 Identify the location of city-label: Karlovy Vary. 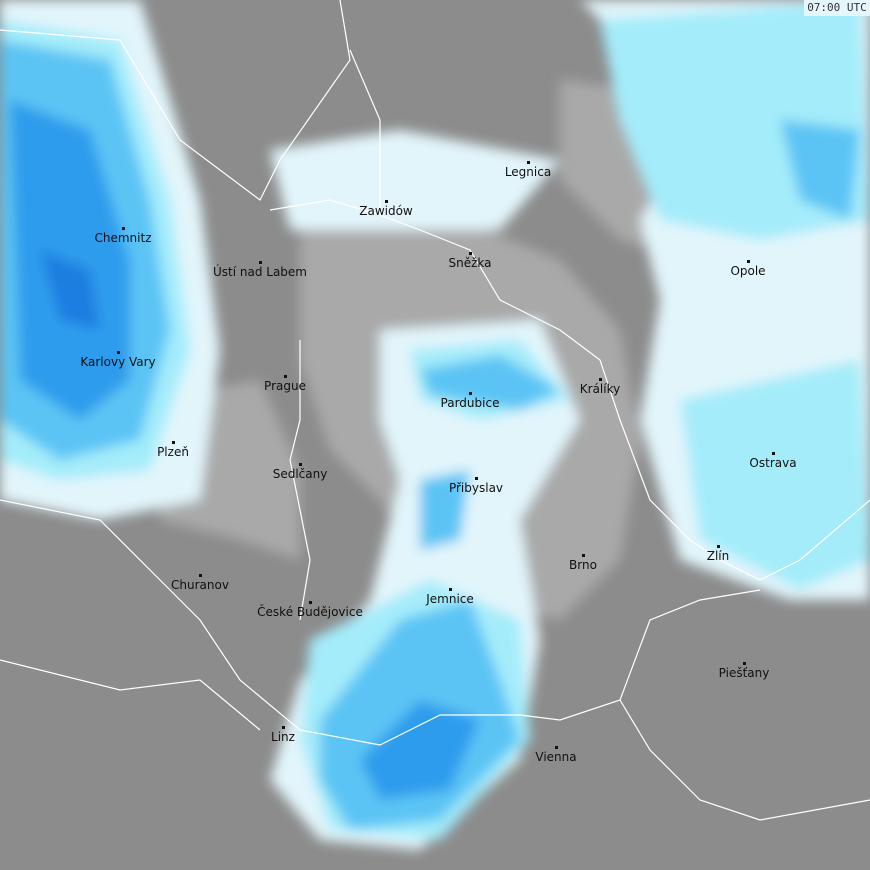
(118, 362).